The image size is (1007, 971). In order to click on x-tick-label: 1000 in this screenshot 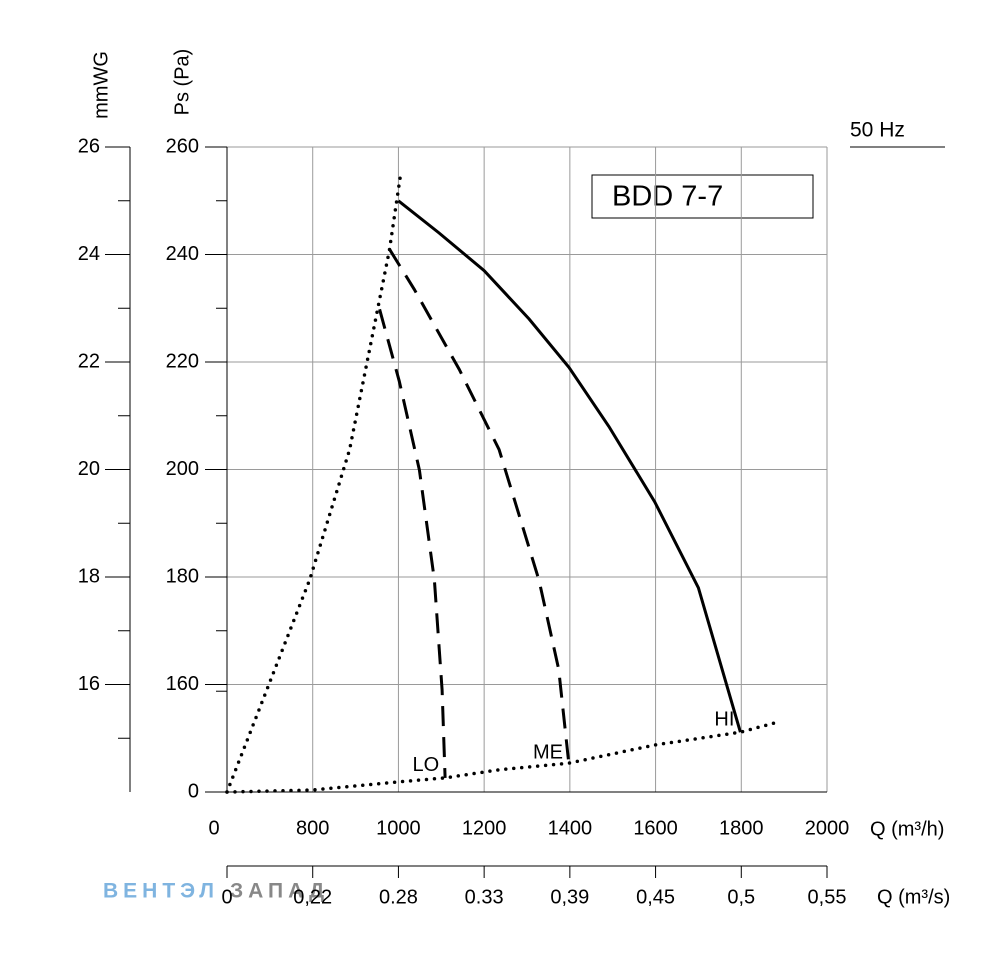, I will do `click(398, 828)`.